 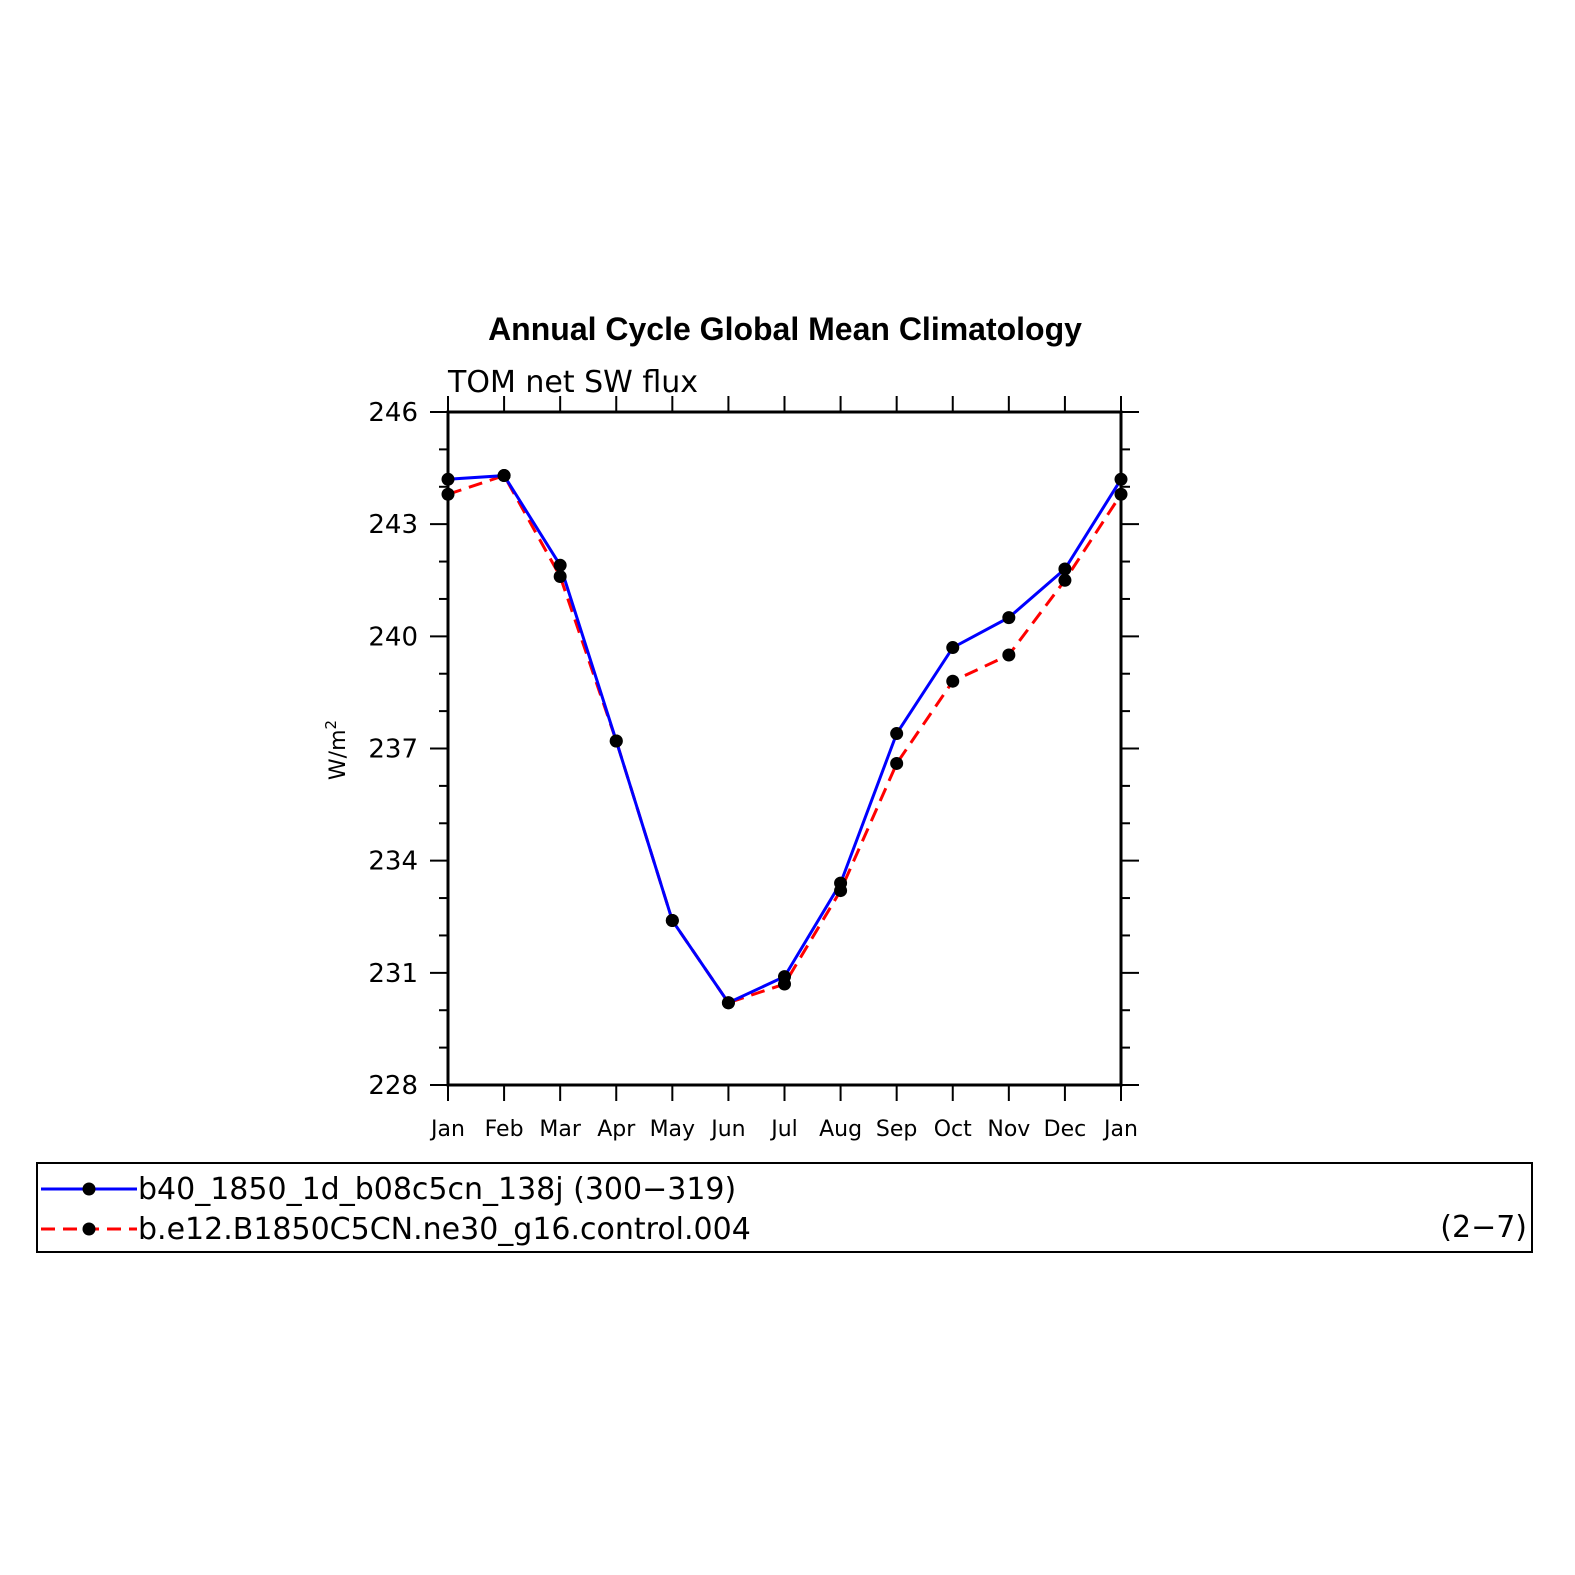 What do you see at coordinates (393, 413) in the screenshot?
I see `y-tick-label: 246` at bounding box center [393, 413].